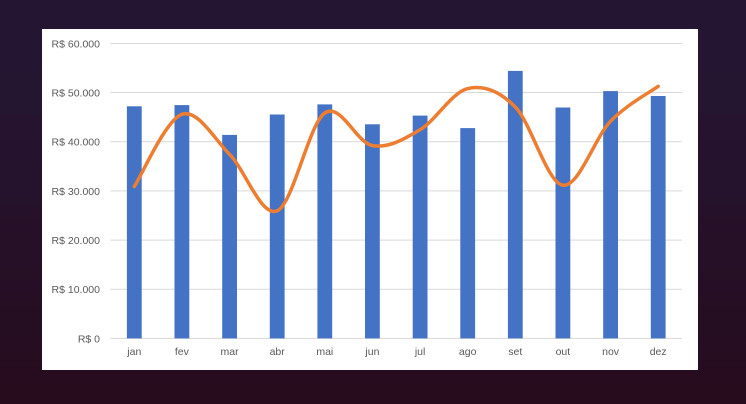 This screenshot has height=404, width=746. I want to click on svg-text: dez, so click(658, 352).